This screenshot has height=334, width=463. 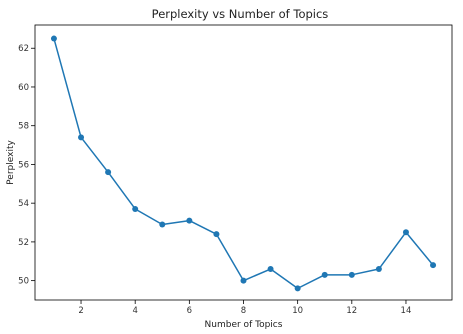 What do you see at coordinates (297, 311) in the screenshot?
I see `x-tick-label: 10` at bounding box center [297, 311].